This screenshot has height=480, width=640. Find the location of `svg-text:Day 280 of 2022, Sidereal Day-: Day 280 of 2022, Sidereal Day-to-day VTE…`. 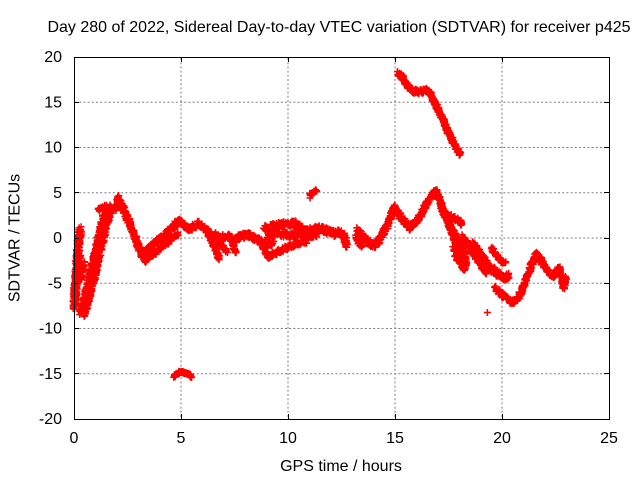

svg-text:Day 280 of 2022, Sidereal Day-: Day 280 of 2022, Sidereal Day-to-day VTE… is located at coordinates (338, 27).